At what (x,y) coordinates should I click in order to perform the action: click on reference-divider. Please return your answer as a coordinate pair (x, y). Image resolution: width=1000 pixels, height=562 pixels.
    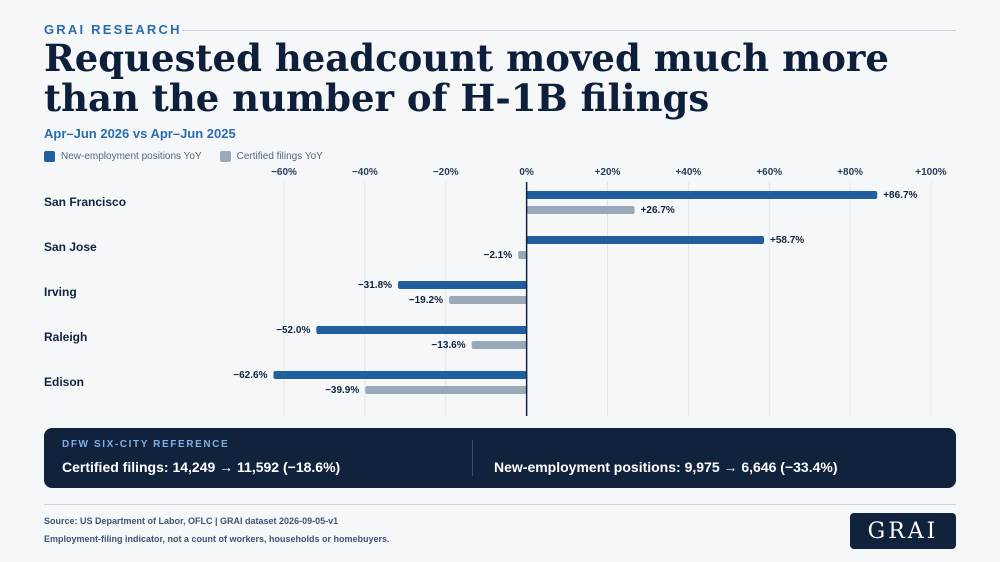
    Looking at the image, I should click on (472, 458).